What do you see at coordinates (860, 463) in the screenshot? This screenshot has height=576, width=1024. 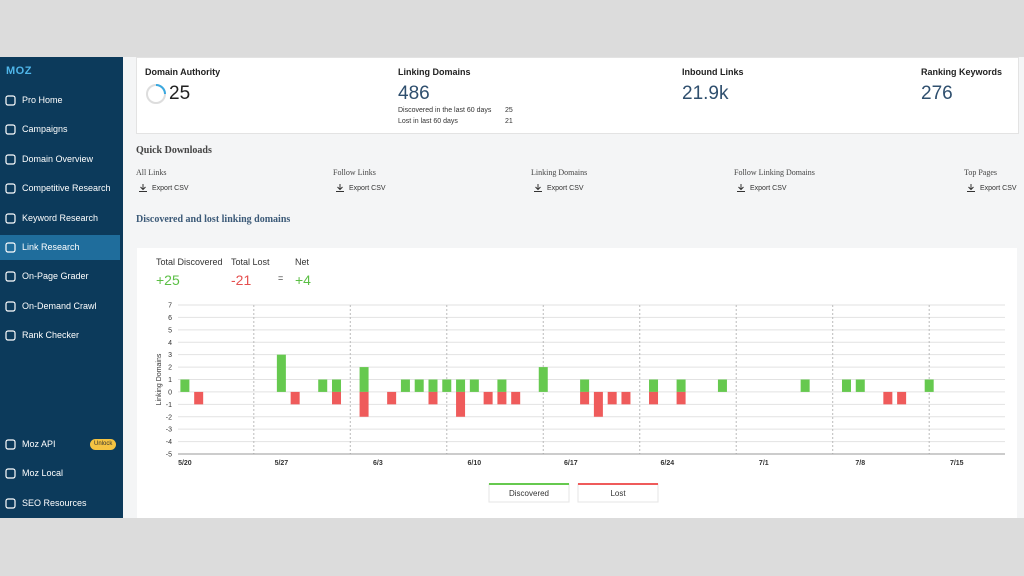 I see `x-tick-label: 7/8` at bounding box center [860, 463].